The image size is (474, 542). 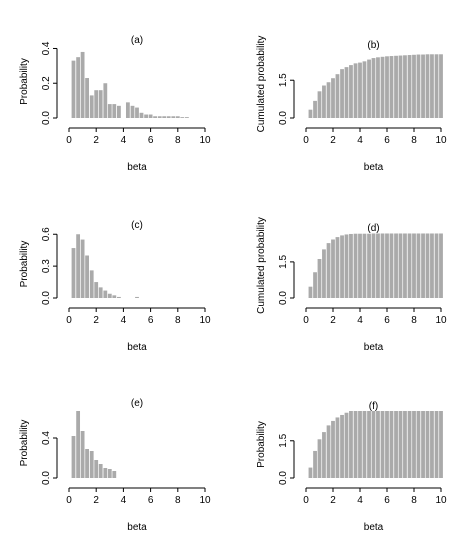 What do you see at coordinates (137, 347) in the screenshot?
I see `panel-c-xlabel: beta` at bounding box center [137, 347].